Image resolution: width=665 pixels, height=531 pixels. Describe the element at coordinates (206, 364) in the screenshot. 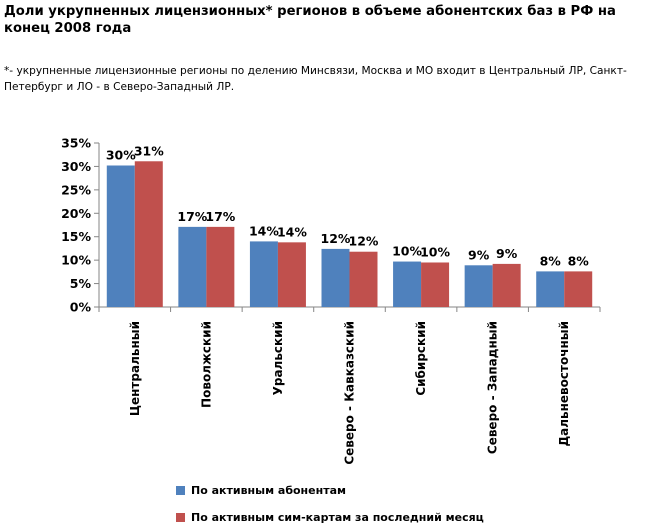

I see `x-category-label: Поволжский` at that location.